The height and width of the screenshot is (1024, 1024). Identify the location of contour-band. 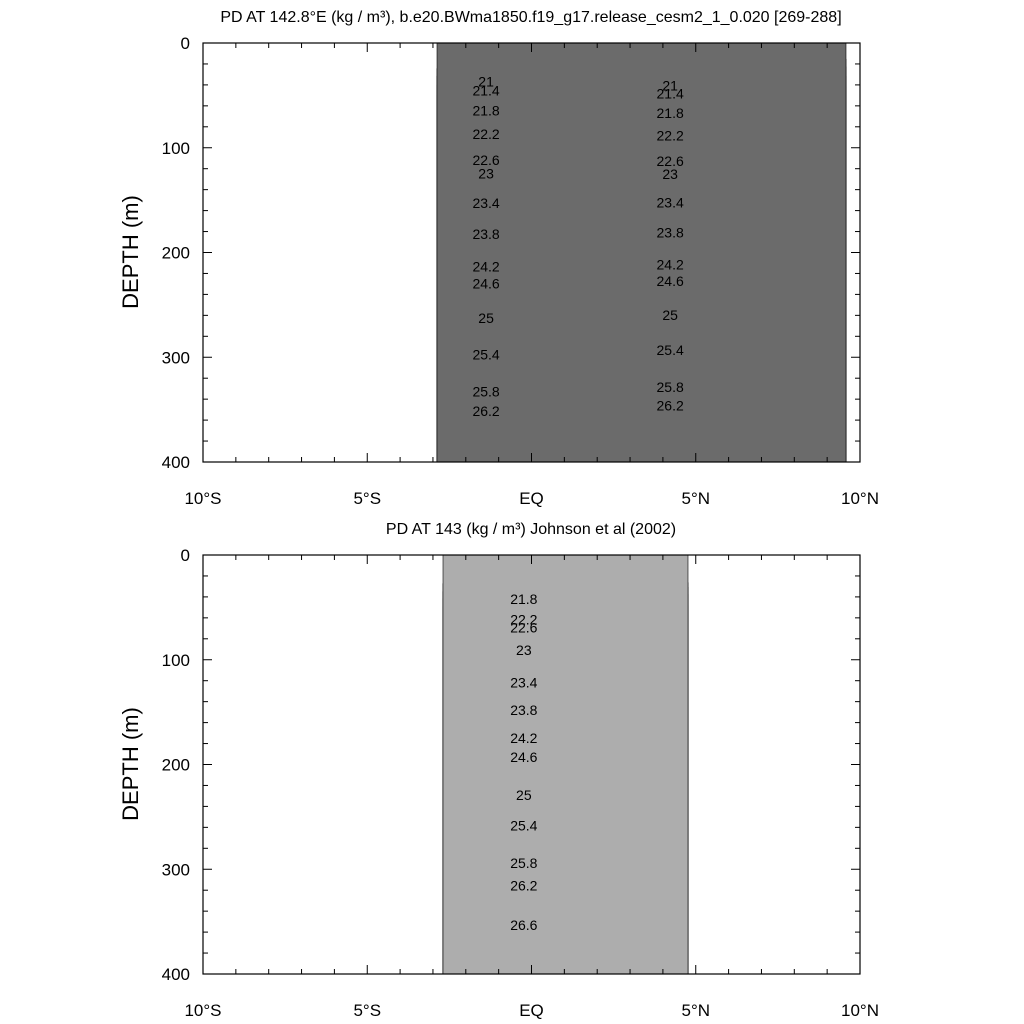
(565, 764).